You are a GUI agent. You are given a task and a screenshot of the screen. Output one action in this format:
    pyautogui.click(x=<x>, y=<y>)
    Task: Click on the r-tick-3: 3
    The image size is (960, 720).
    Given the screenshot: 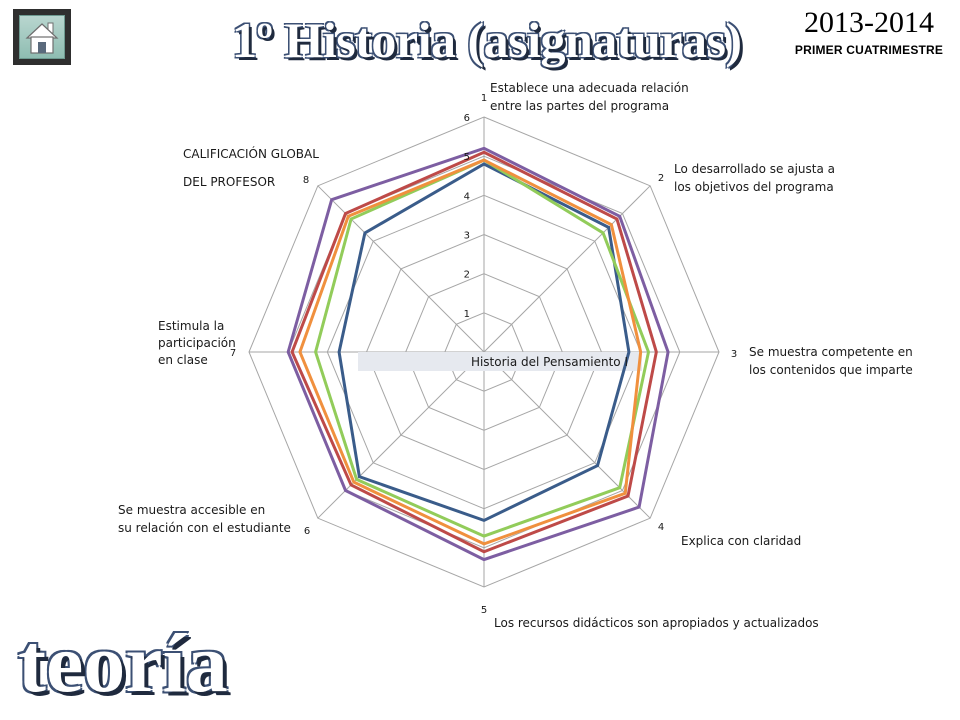 What is the action you would take?
    pyautogui.click(x=467, y=236)
    